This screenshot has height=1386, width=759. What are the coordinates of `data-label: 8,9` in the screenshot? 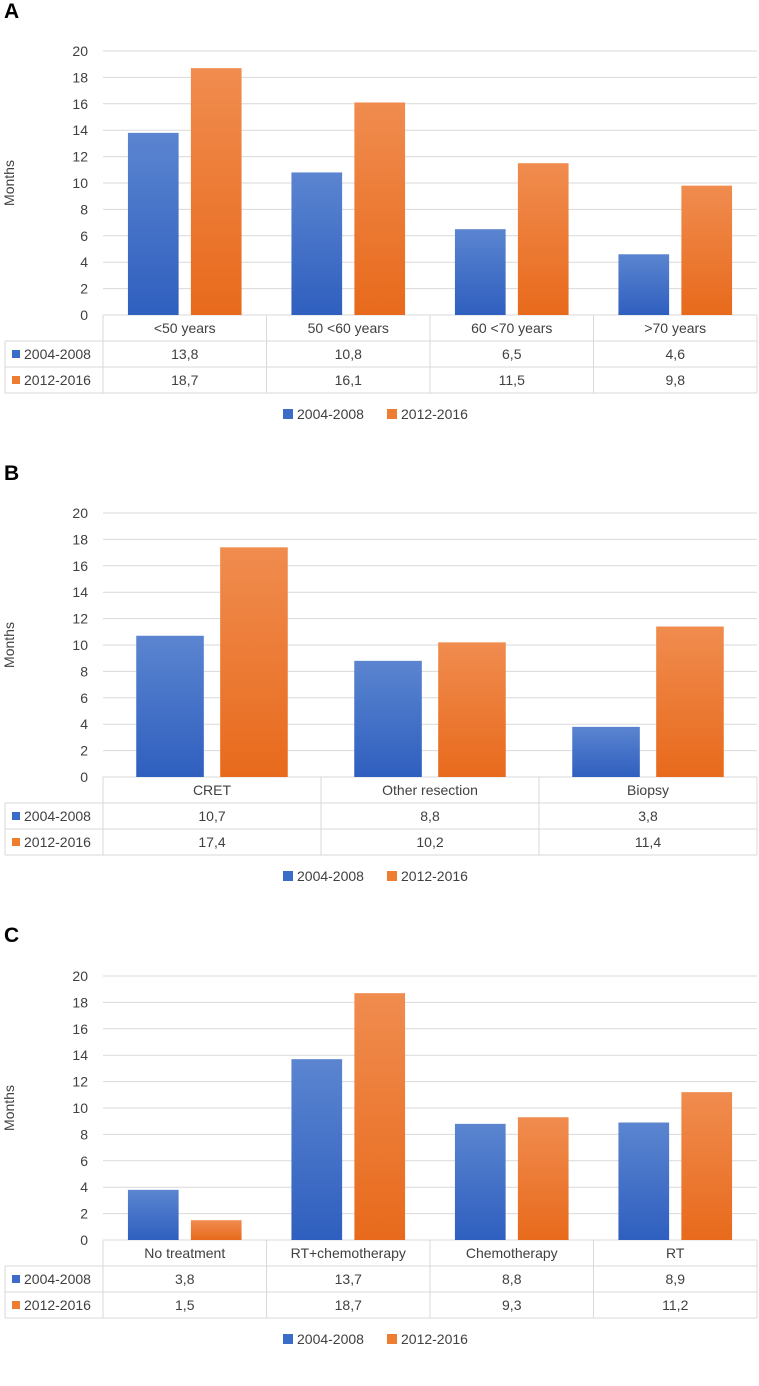 It's located at (676, 1279).